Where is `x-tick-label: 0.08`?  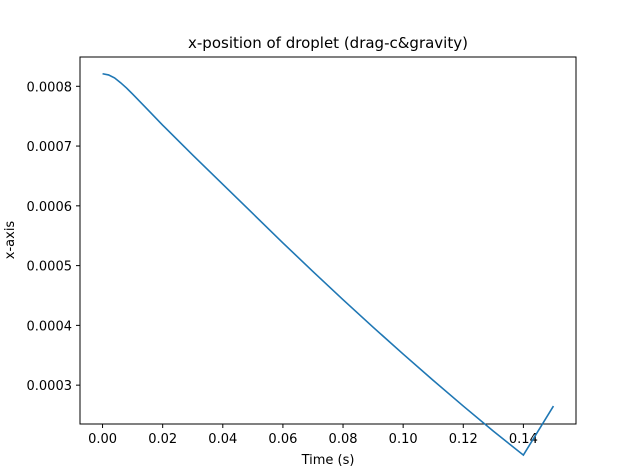
x-tick-label: 0.08 is located at coordinates (343, 439).